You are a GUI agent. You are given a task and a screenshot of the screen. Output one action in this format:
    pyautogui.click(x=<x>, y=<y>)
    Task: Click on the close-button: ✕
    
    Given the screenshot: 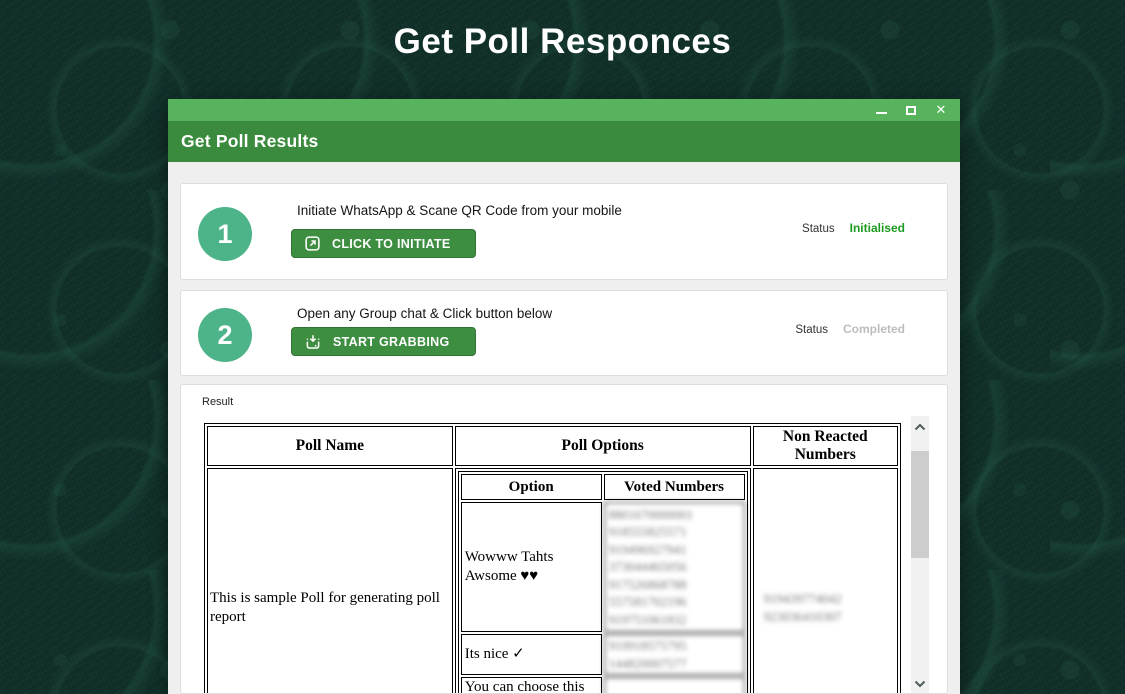 What is the action you would take?
    pyautogui.click(x=941, y=110)
    